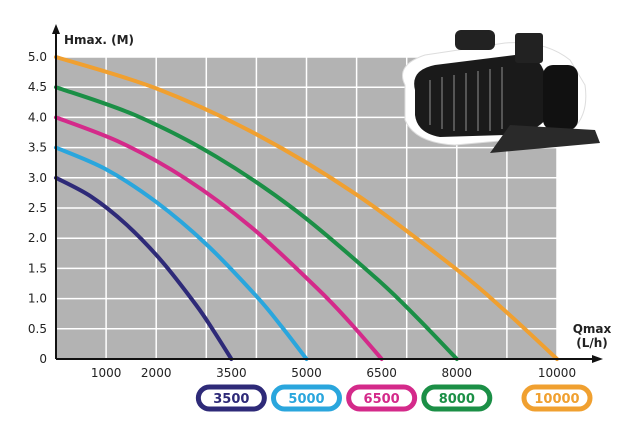  What do you see at coordinates (37, 299) in the screenshot?
I see `y-tick-label: 1.0` at bounding box center [37, 299].